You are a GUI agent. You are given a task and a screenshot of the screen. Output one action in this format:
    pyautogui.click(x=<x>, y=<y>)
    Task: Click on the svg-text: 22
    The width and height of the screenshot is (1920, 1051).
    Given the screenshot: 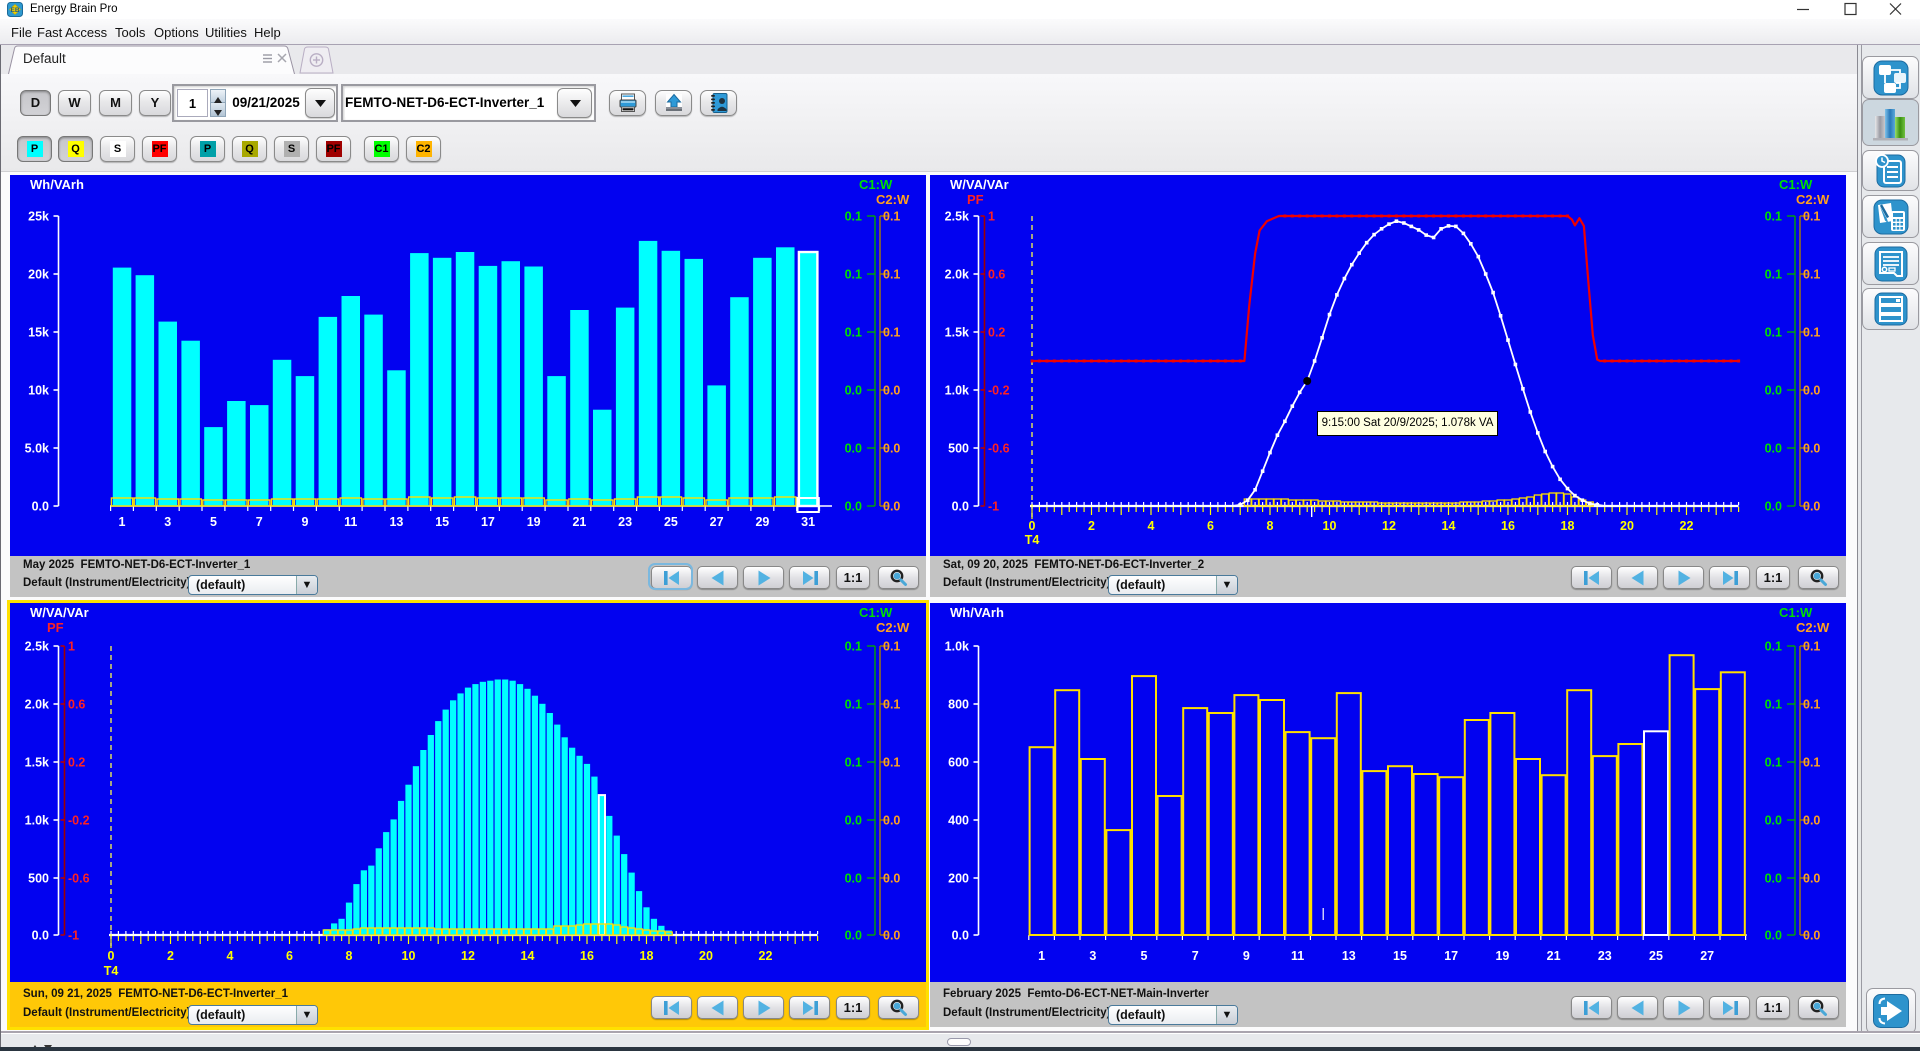 What is the action you would take?
    pyautogui.click(x=766, y=956)
    